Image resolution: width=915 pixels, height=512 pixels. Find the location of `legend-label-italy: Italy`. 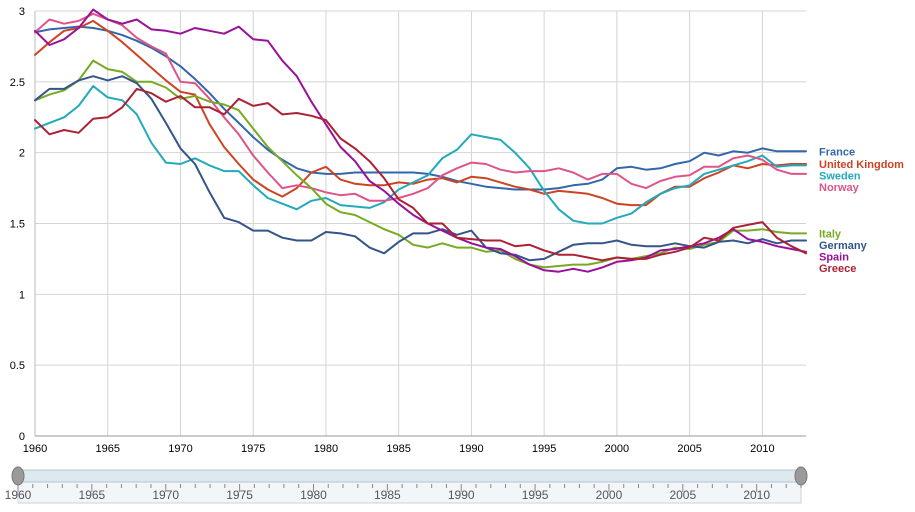

legend-label-italy: Italy is located at coordinates (830, 234).